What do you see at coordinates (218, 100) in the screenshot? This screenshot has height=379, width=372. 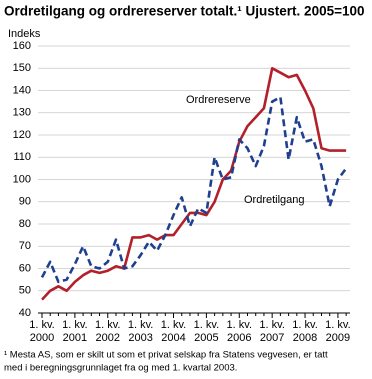 I see `series-label: Ordrereserve` at bounding box center [218, 100].